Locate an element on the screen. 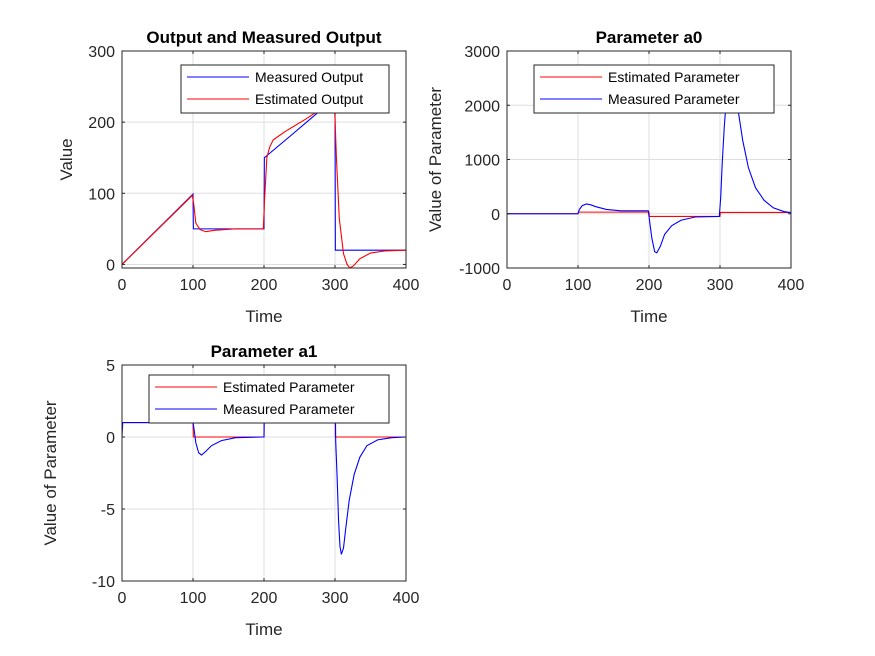 The image size is (875, 656). legend-label-2: Estimated Output is located at coordinates (309, 99).